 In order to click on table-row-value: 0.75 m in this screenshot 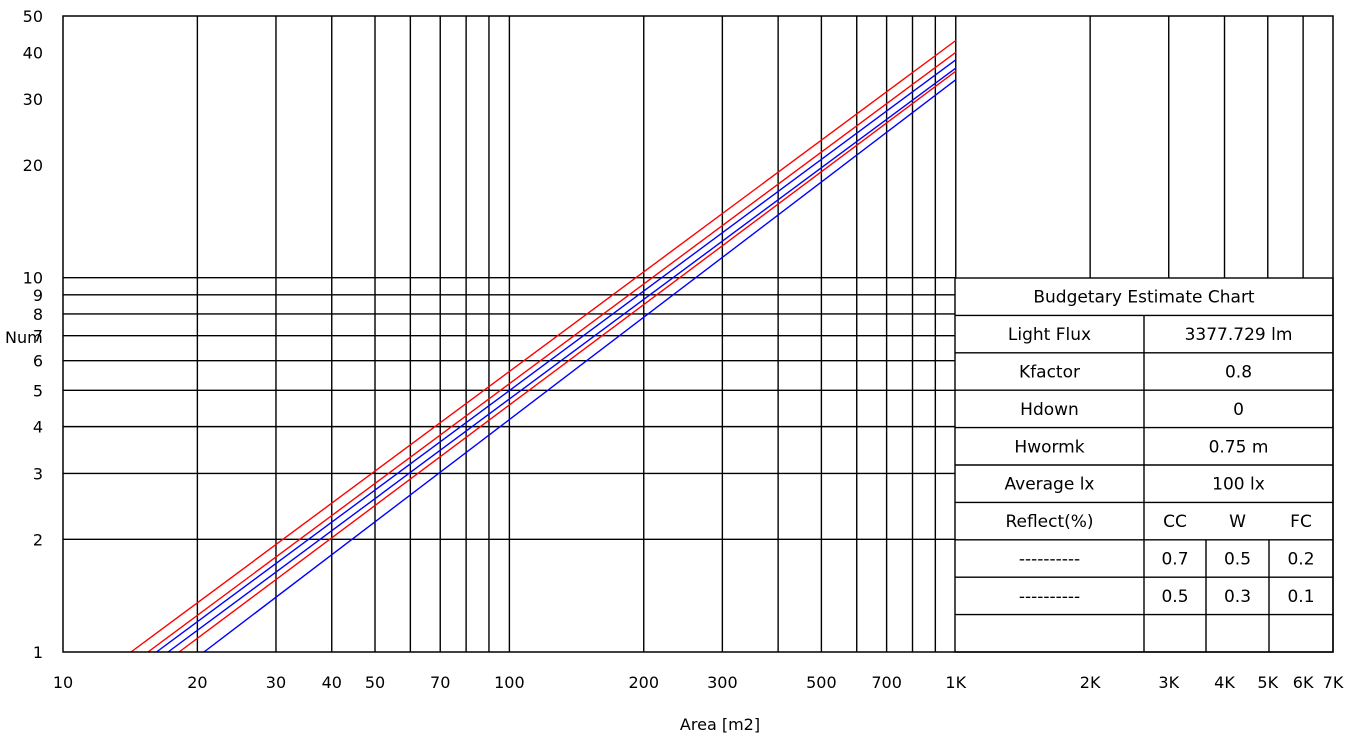, I will do `click(1239, 447)`.